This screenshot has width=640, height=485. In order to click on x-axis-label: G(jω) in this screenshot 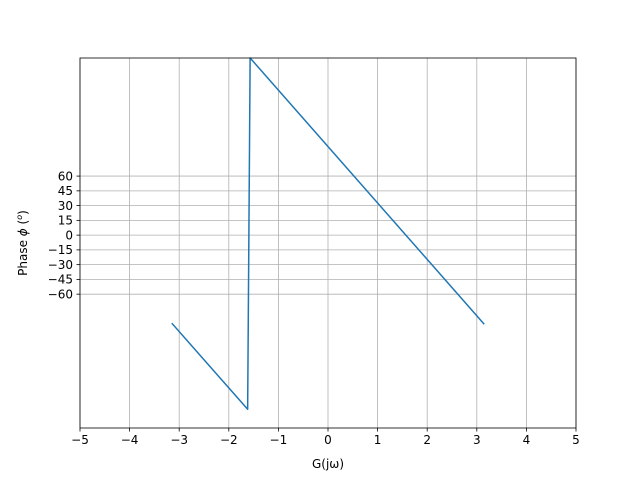, I will do `click(328, 464)`.